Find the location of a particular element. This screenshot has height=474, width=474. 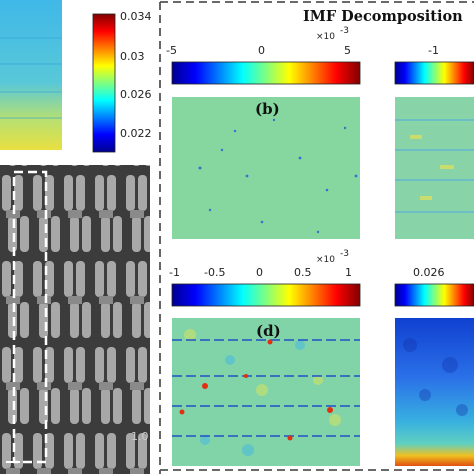

map-d-blobs is located at coordinates (262, 392).